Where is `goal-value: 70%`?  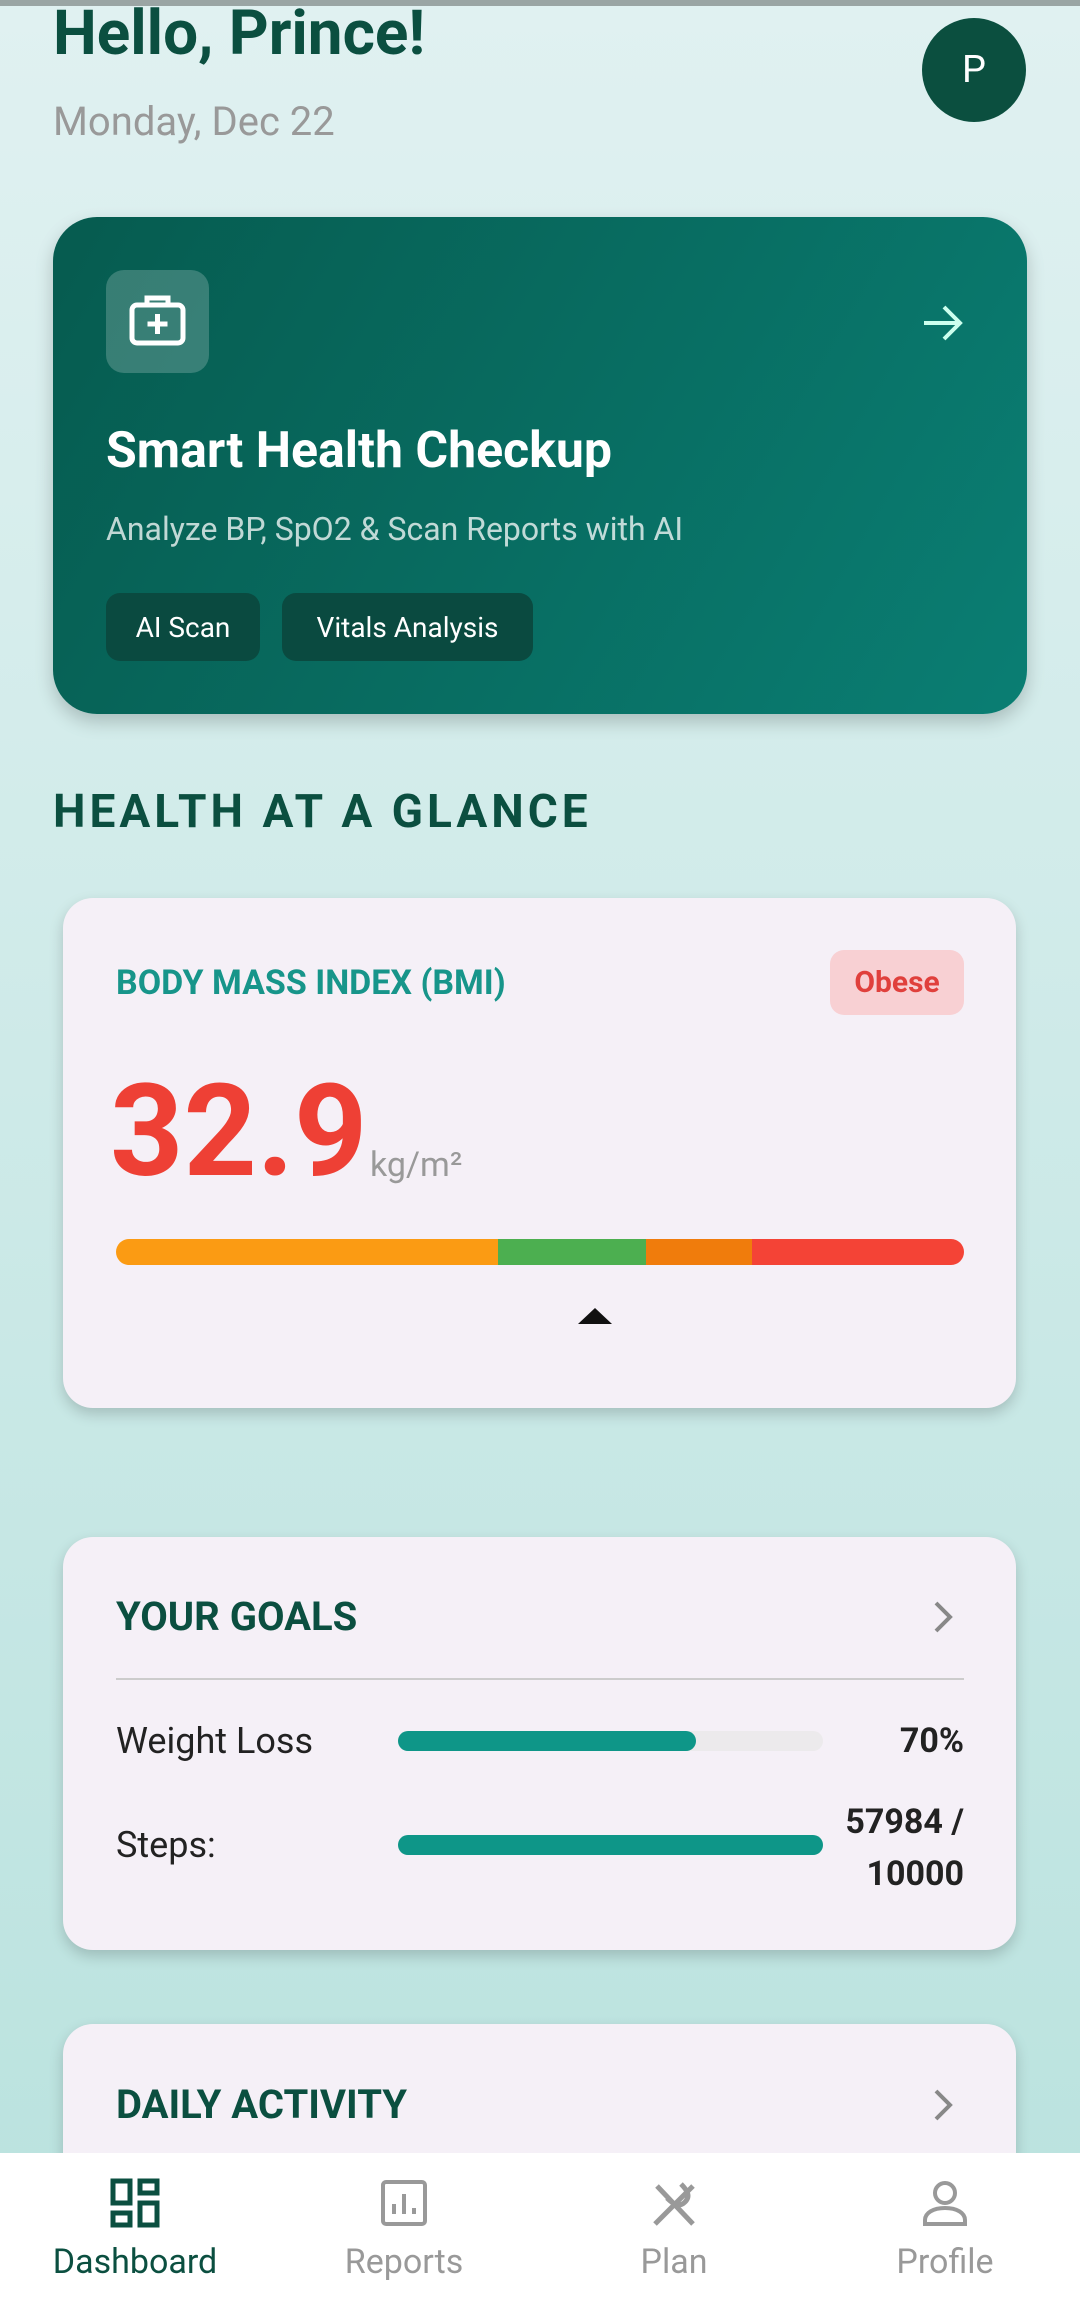 goal-value: 70% is located at coordinates (931, 1741).